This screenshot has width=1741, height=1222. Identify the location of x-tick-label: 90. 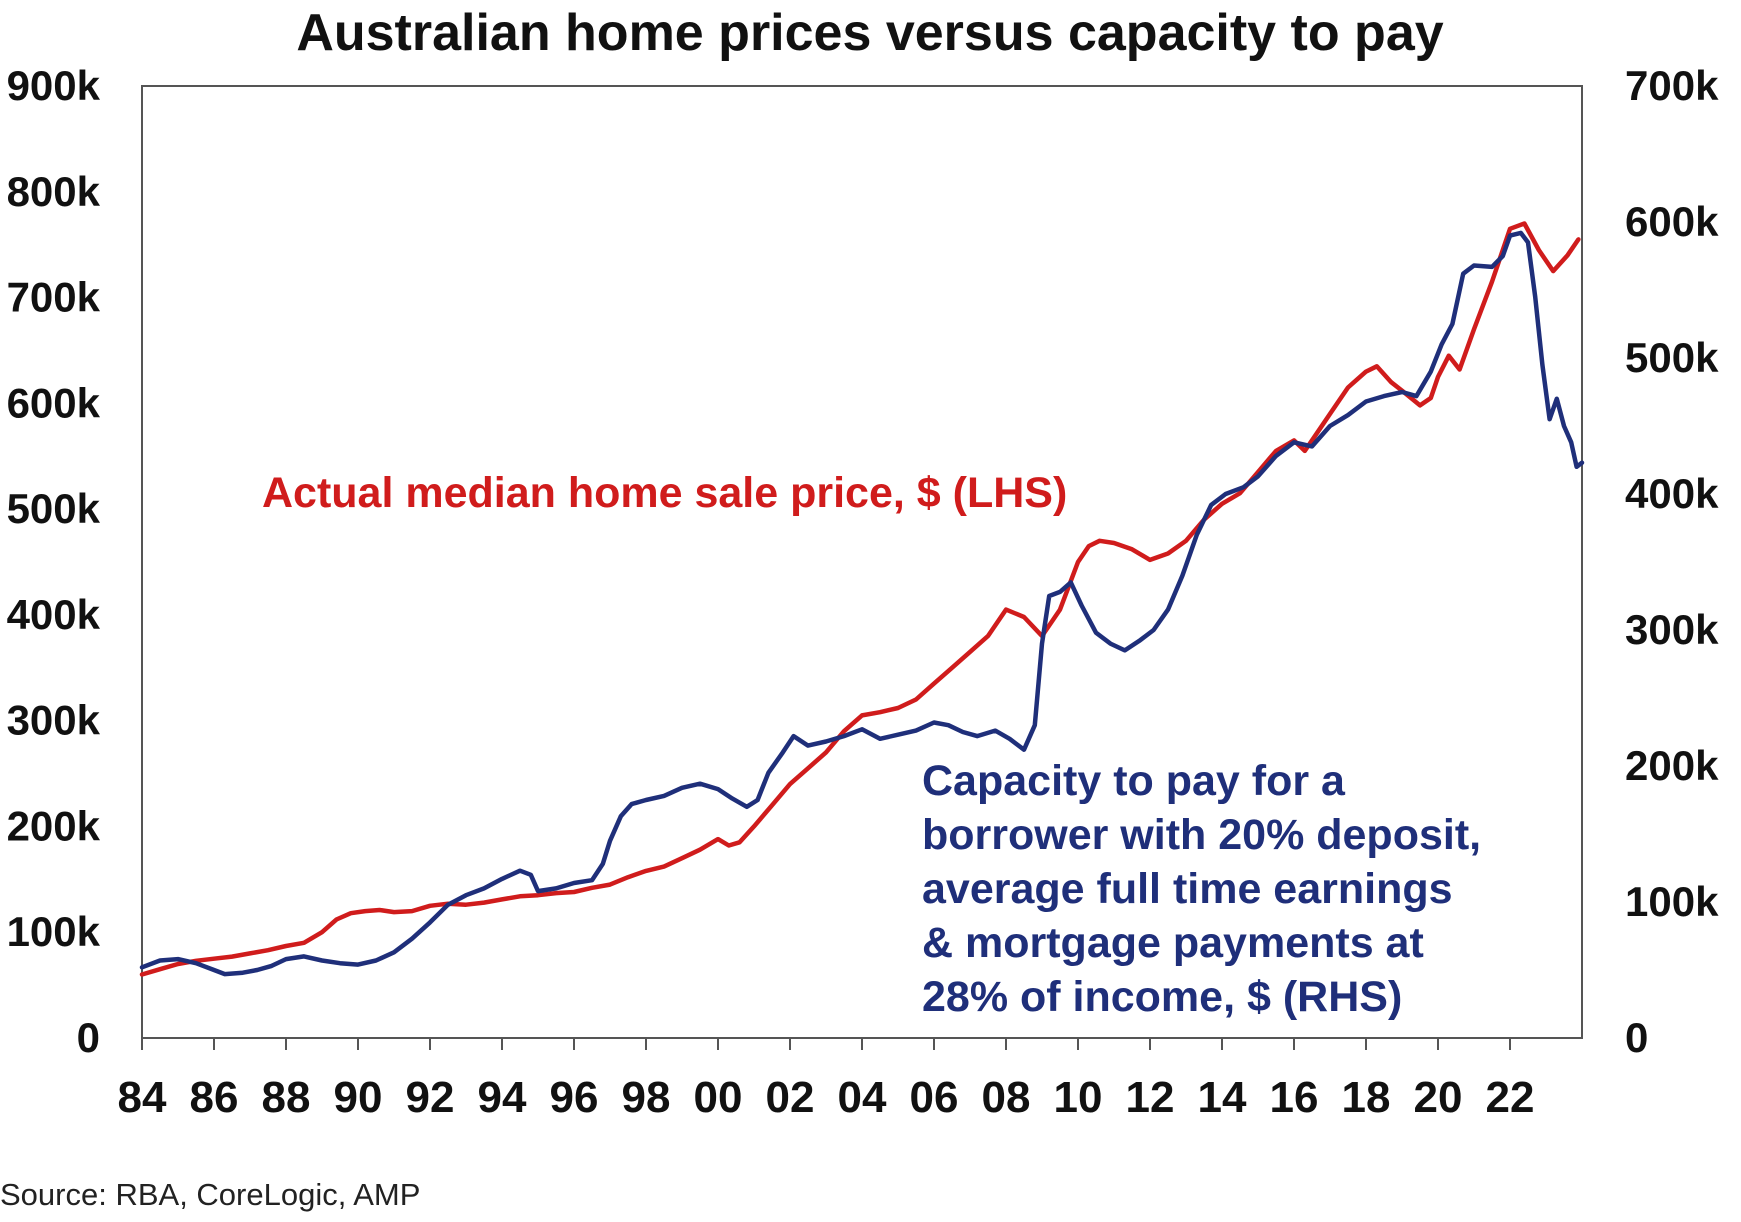
(358, 1097).